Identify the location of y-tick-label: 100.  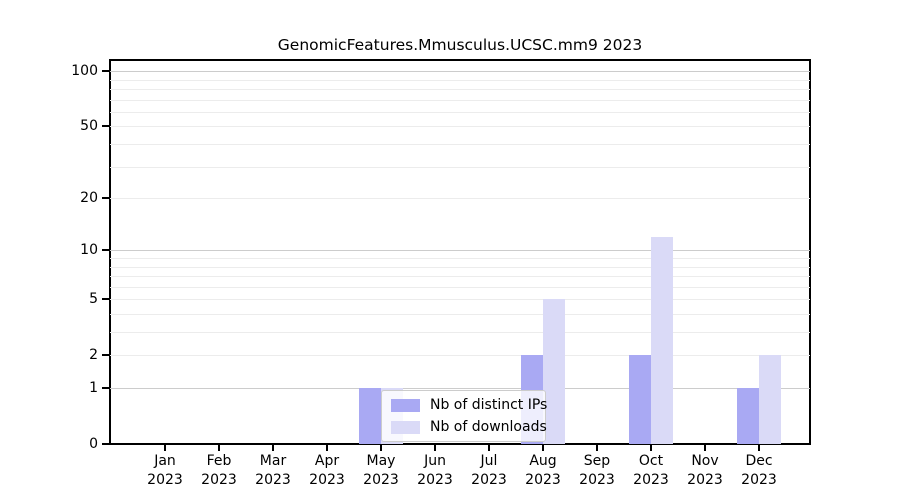
(84, 71).